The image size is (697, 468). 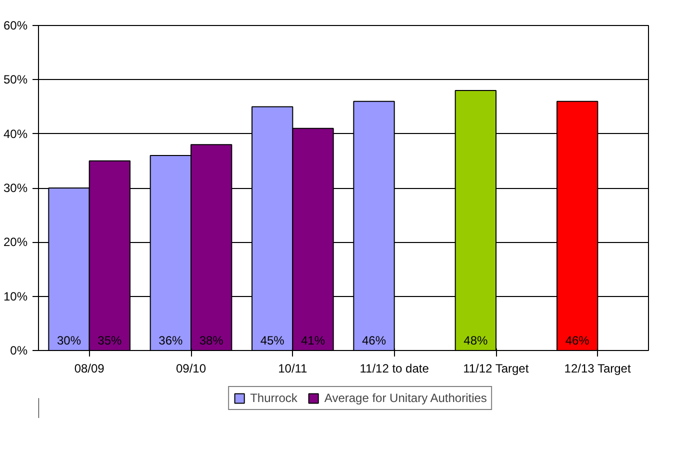 What do you see at coordinates (15, 296) in the screenshot?
I see `y-tick-label: 10%` at bounding box center [15, 296].